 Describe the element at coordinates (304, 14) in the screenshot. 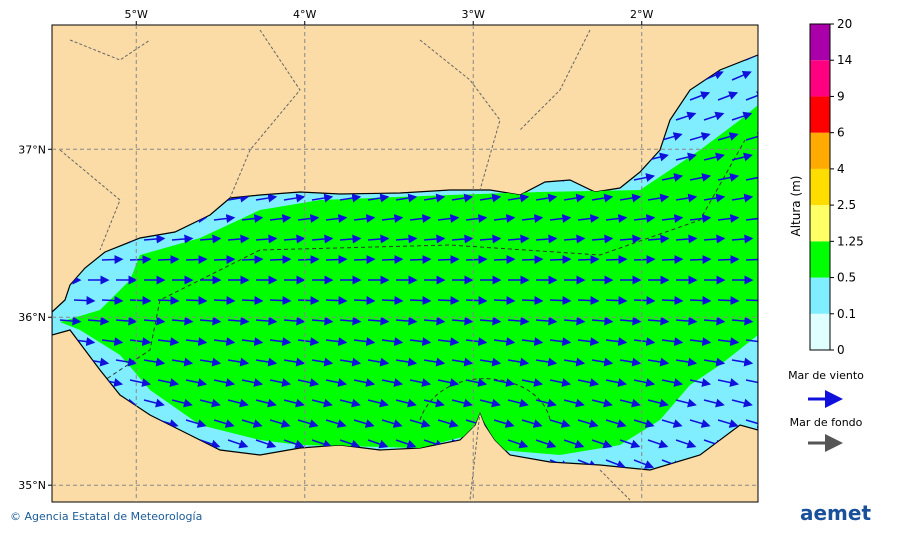

I see `x-tick-label: 4°W` at that location.